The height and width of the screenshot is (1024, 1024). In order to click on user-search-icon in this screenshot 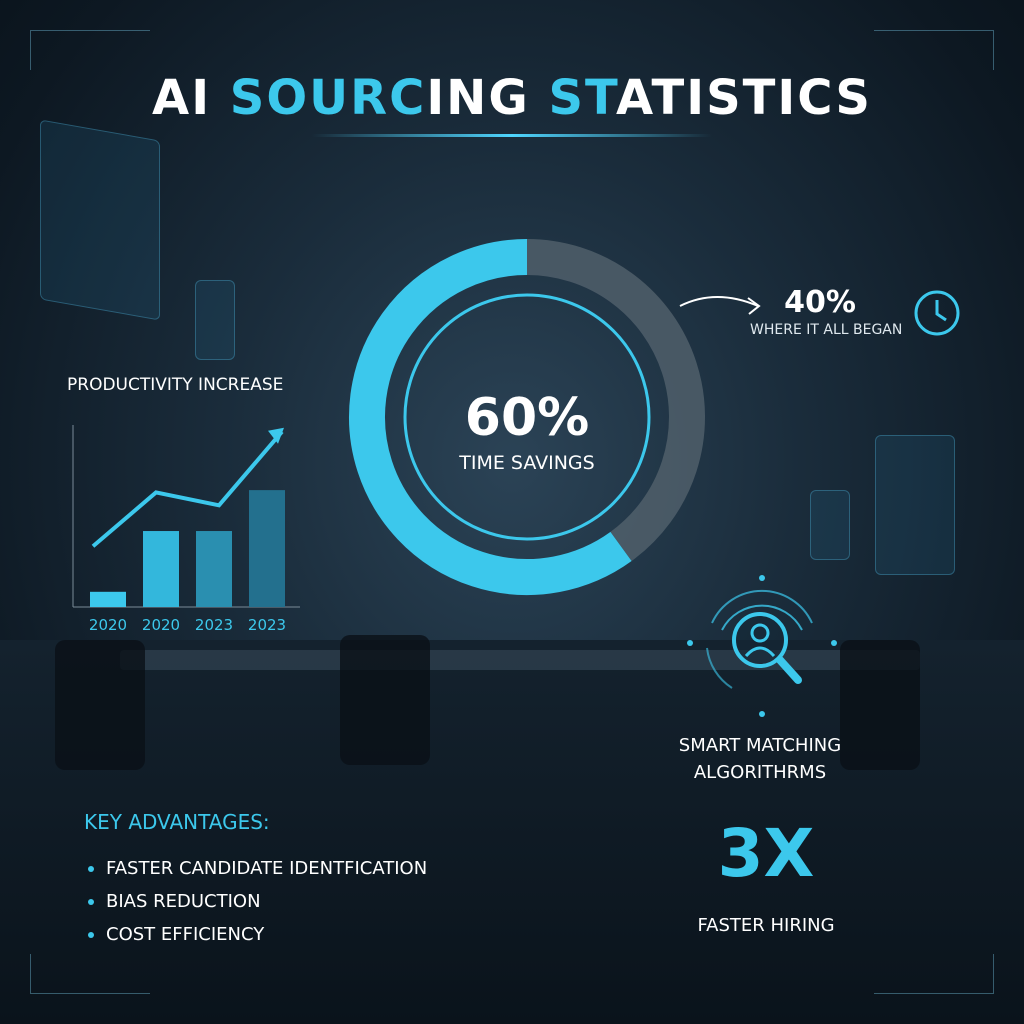, I will do `click(762, 646)`.